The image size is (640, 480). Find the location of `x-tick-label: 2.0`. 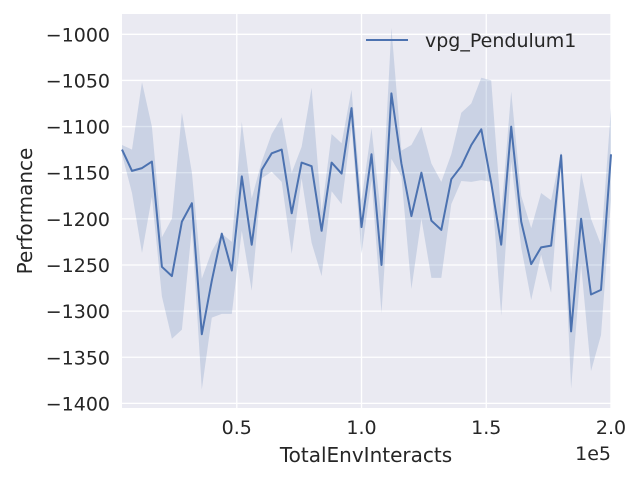

x-tick-label: 2.0 is located at coordinates (611, 428).